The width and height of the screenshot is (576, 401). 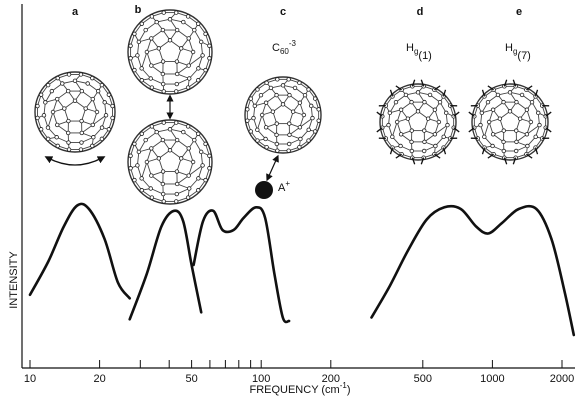 What do you see at coordinates (349, 390) in the screenshot?
I see `x-axis-label-end: )` at bounding box center [349, 390].